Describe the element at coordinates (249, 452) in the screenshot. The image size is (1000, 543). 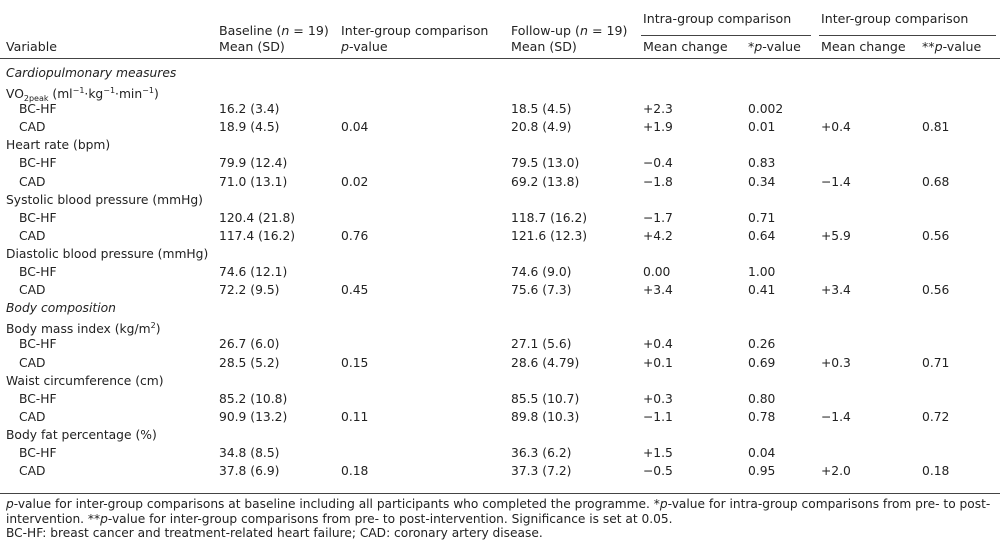
I see `cell-baseline: 34.8 (8.5)` at that location.